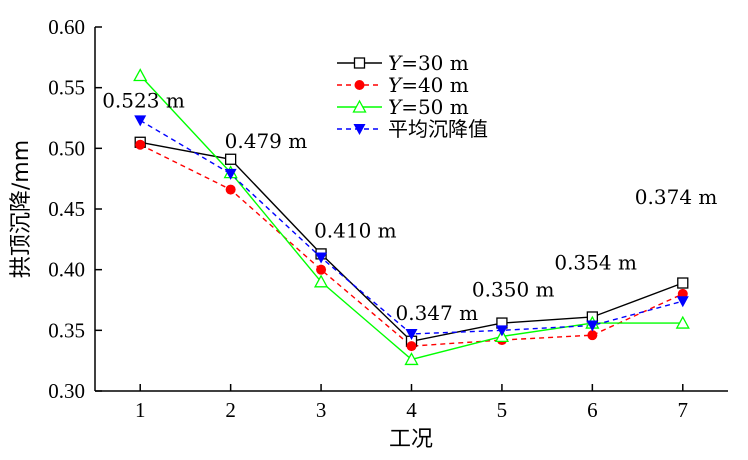 The image size is (748, 460). I want to click on y-tick-group: 0.30 0.35 0.40 0.45 0.50 0.55 0.60, so click(75, 209).